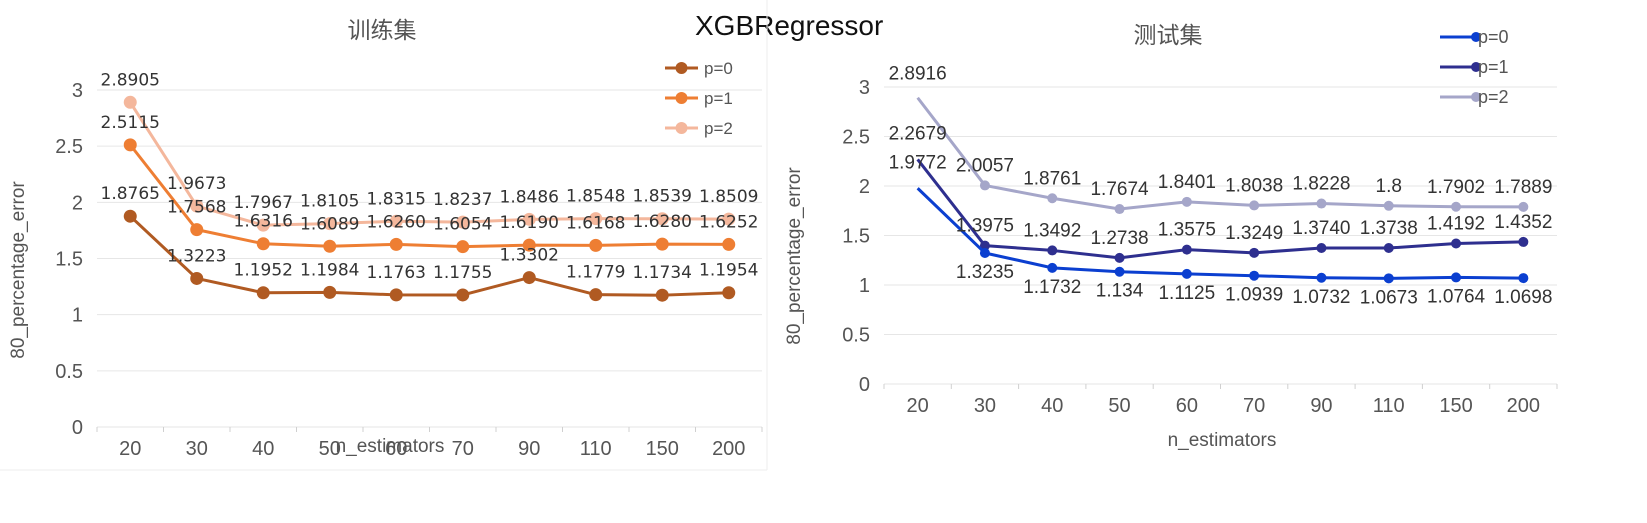 The width and height of the screenshot is (1647, 523). Describe the element at coordinates (77, 91) in the screenshot. I see `y-tick-label: 3` at that location.